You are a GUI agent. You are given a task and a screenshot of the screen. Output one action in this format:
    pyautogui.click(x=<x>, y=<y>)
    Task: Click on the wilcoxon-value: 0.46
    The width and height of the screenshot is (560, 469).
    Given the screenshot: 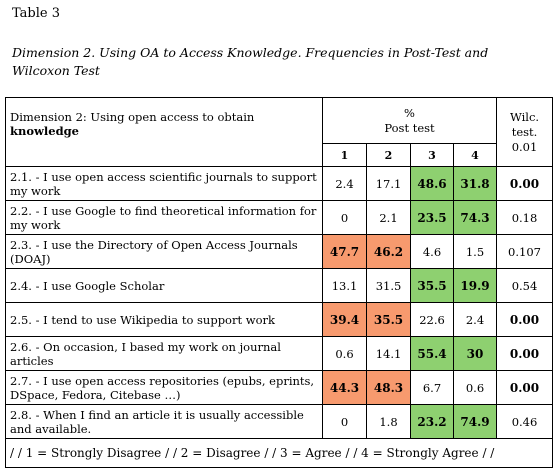 What is the action you would take?
    pyautogui.click(x=525, y=421)
    